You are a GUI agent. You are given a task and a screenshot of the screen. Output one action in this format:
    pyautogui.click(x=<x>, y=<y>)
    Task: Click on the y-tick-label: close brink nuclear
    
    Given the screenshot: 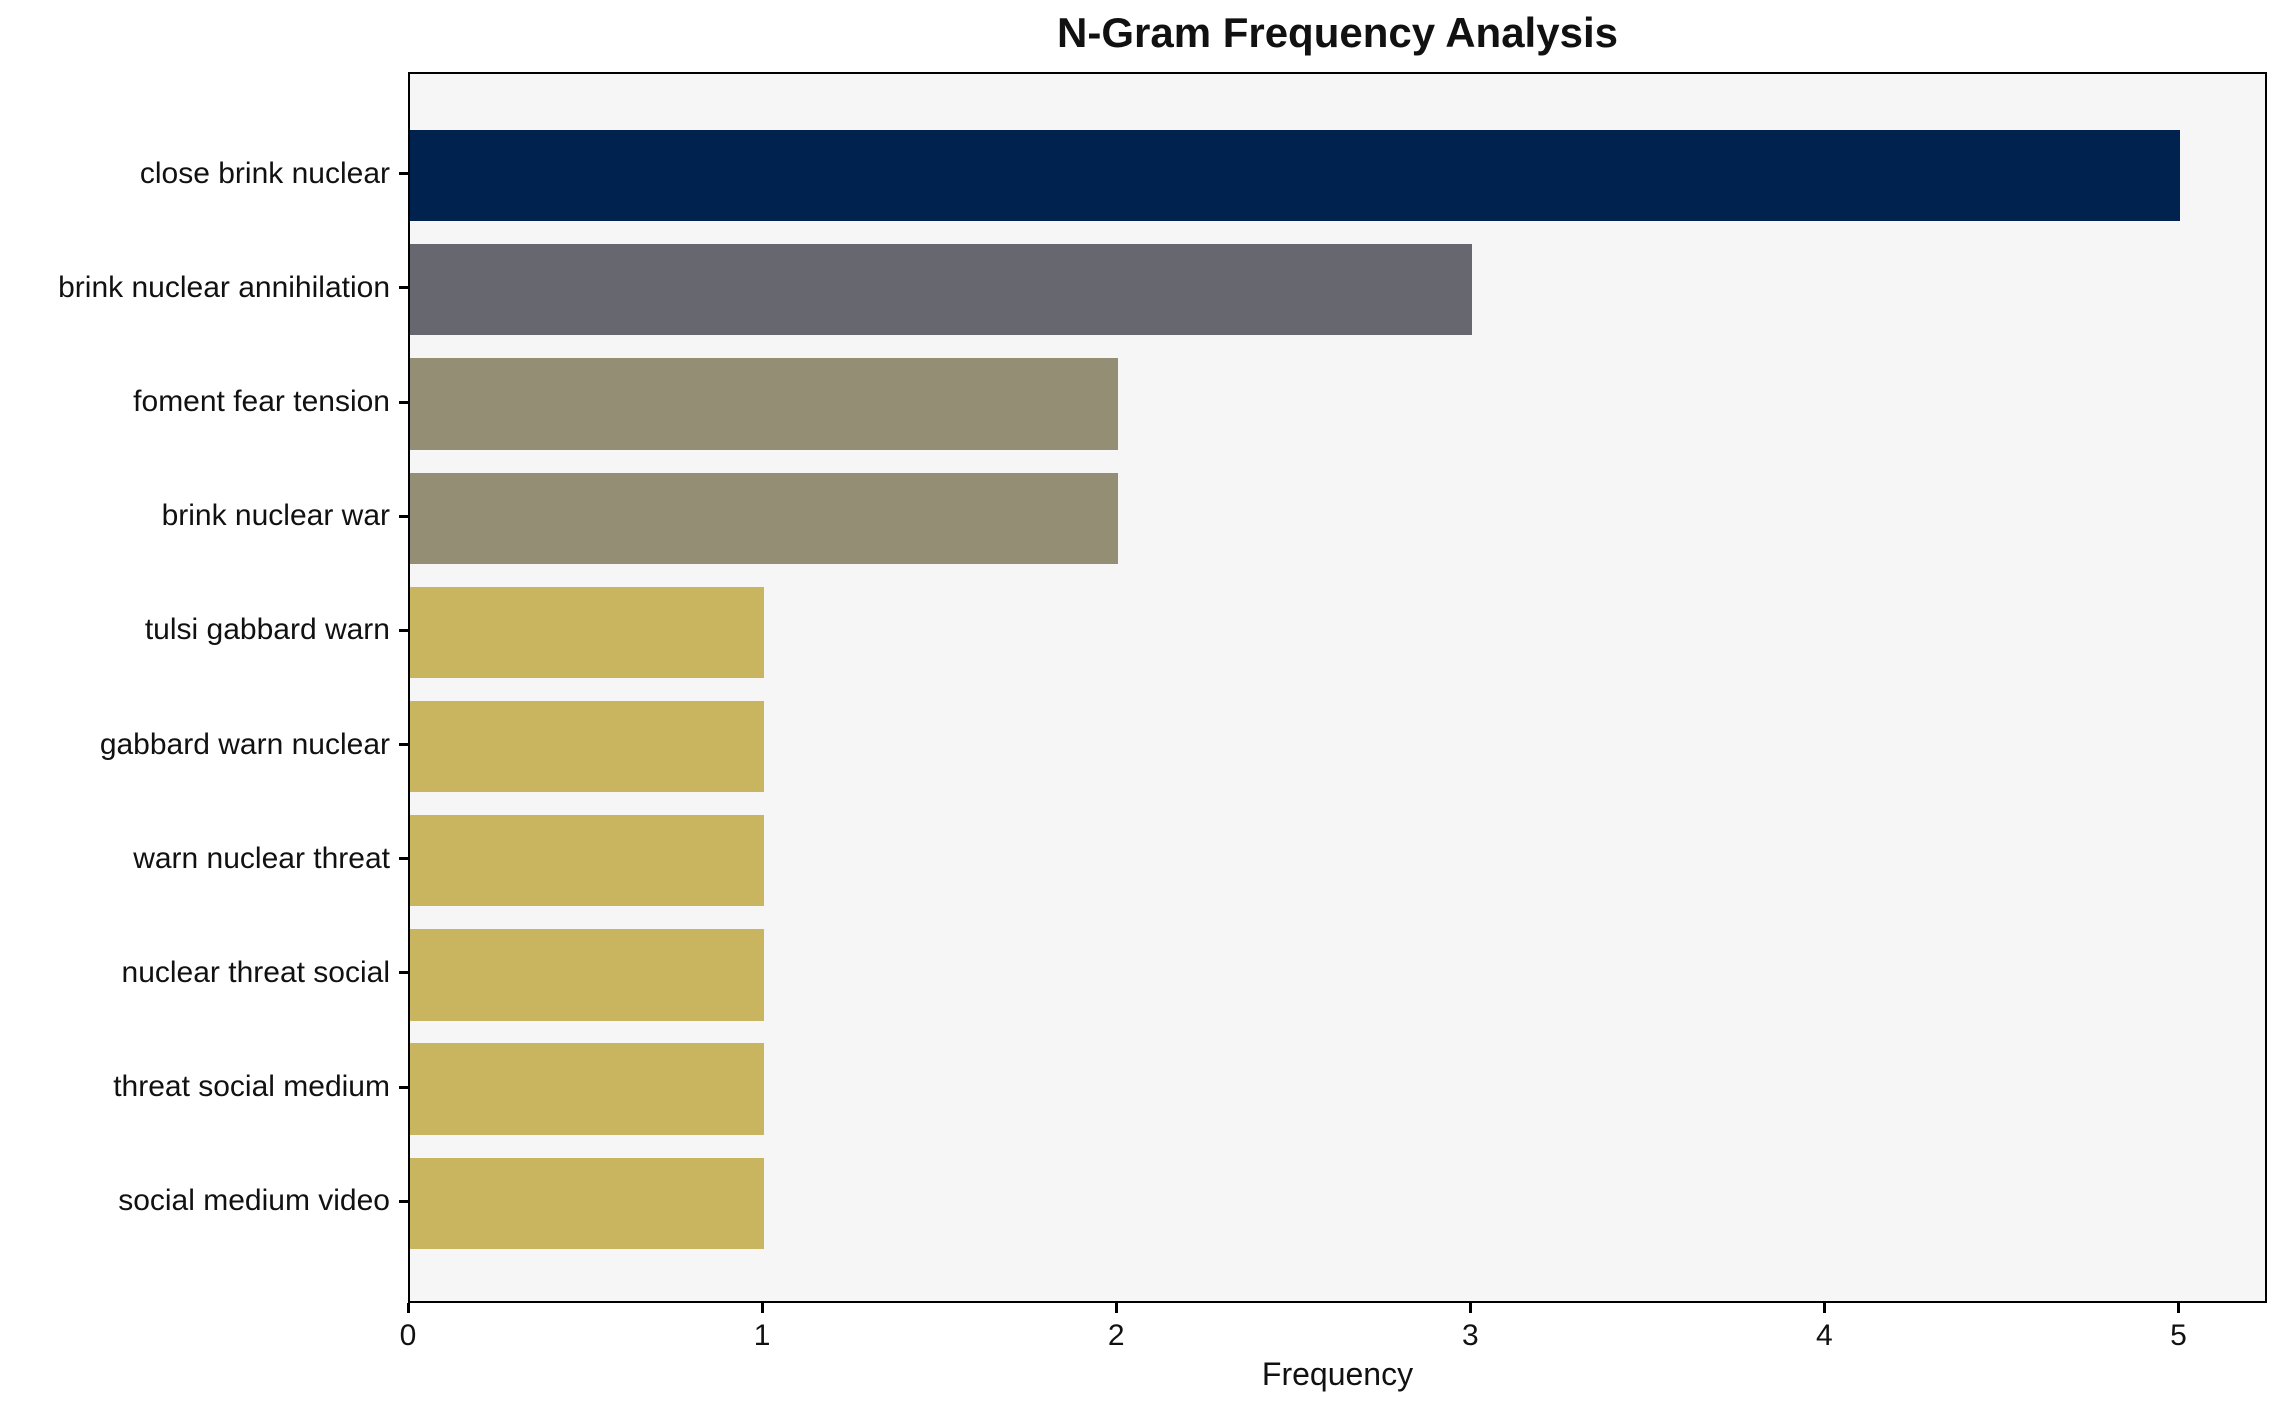 What is the action you would take?
    pyautogui.click(x=264, y=173)
    